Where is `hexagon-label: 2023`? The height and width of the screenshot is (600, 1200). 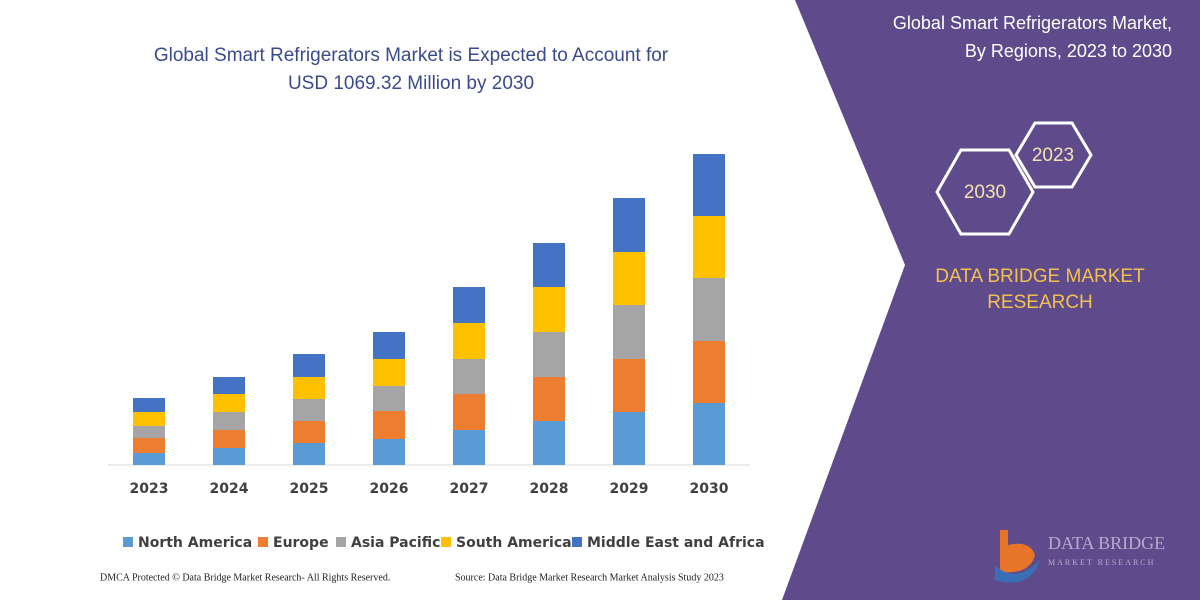 hexagon-label: 2023 is located at coordinates (1053, 155).